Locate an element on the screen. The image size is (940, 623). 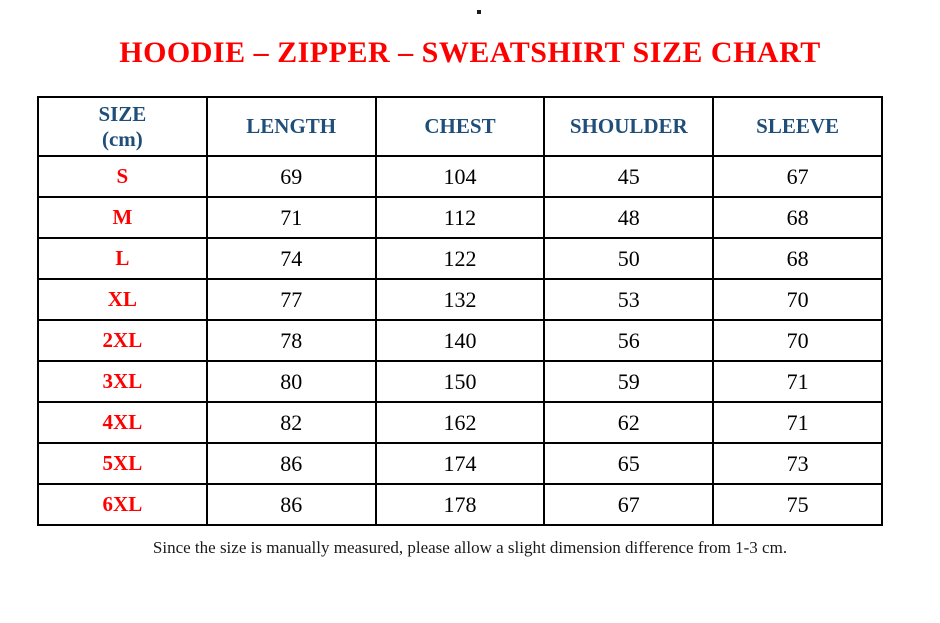
header-size-line1: SIZE is located at coordinates (122, 114).